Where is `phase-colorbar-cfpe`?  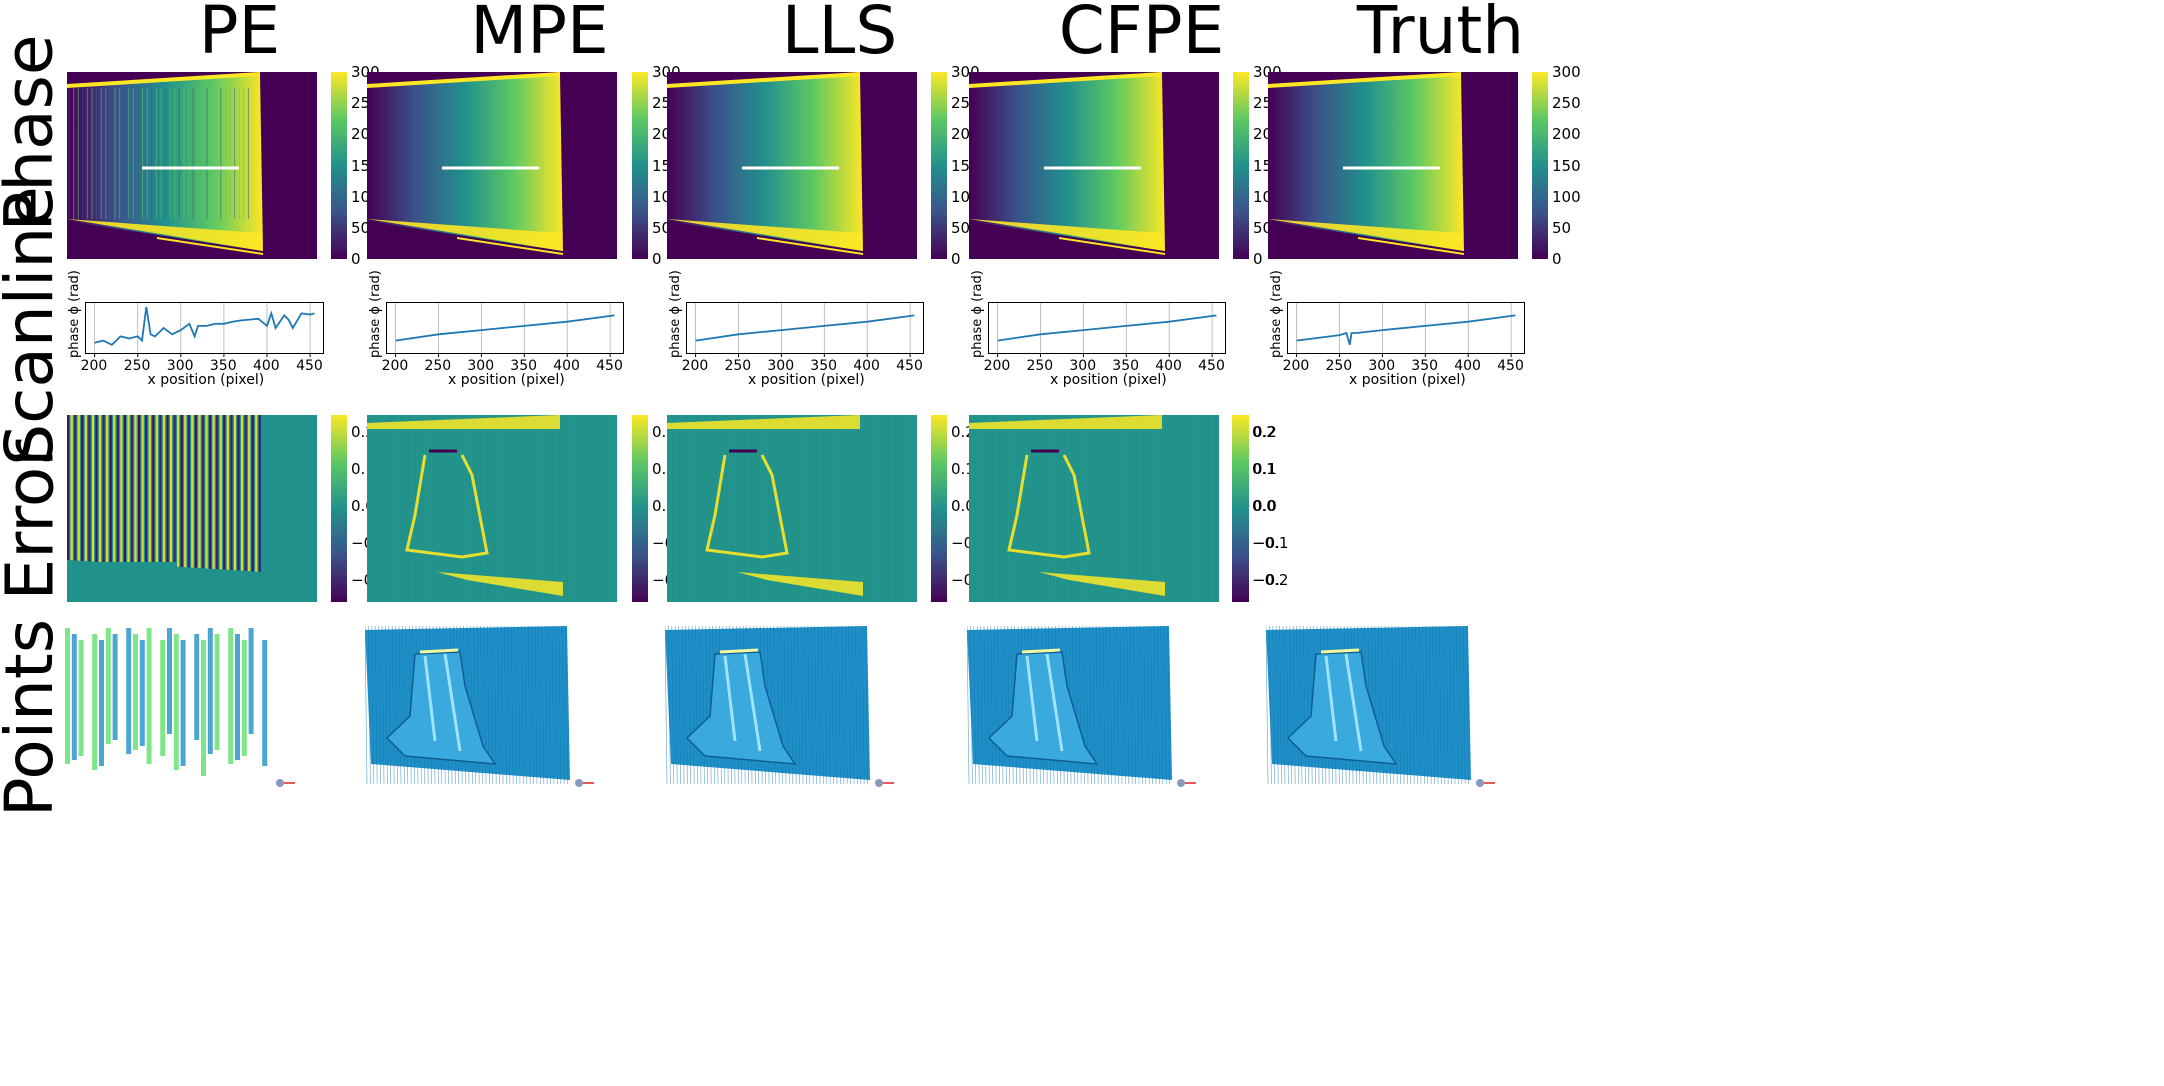 phase-colorbar-cfpe is located at coordinates (1241, 165).